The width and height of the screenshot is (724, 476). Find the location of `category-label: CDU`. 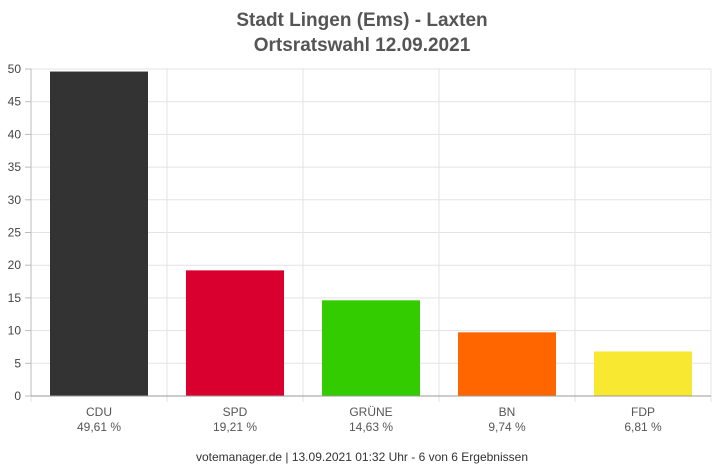

category-label: CDU is located at coordinates (99, 412).